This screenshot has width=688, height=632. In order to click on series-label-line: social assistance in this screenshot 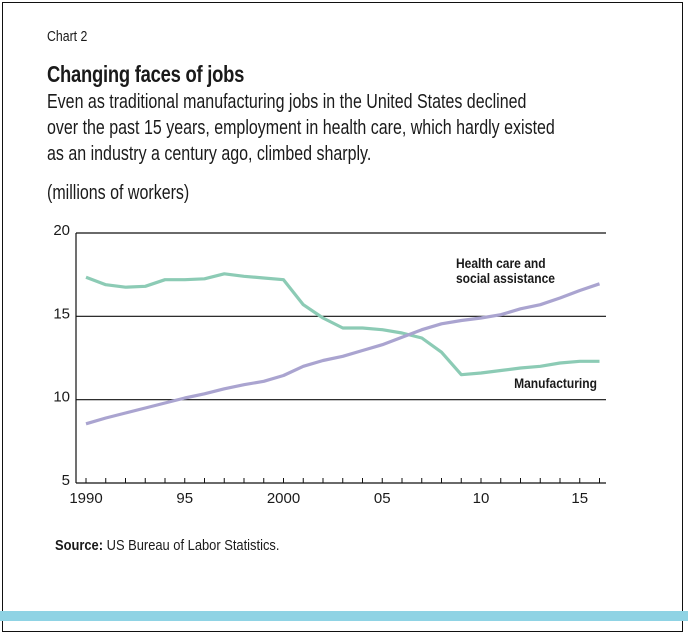, I will do `click(505, 278)`.